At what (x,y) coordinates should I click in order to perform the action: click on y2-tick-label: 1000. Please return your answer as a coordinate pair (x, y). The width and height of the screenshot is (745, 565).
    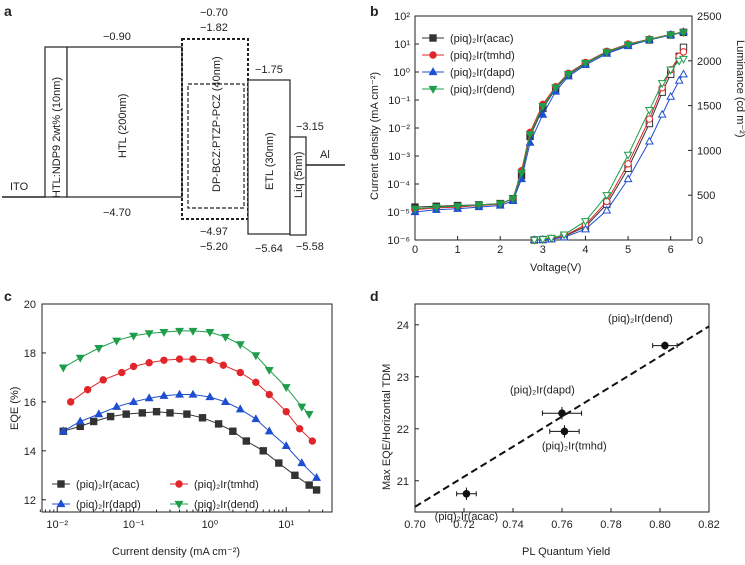
    Looking at the image, I should click on (709, 151).